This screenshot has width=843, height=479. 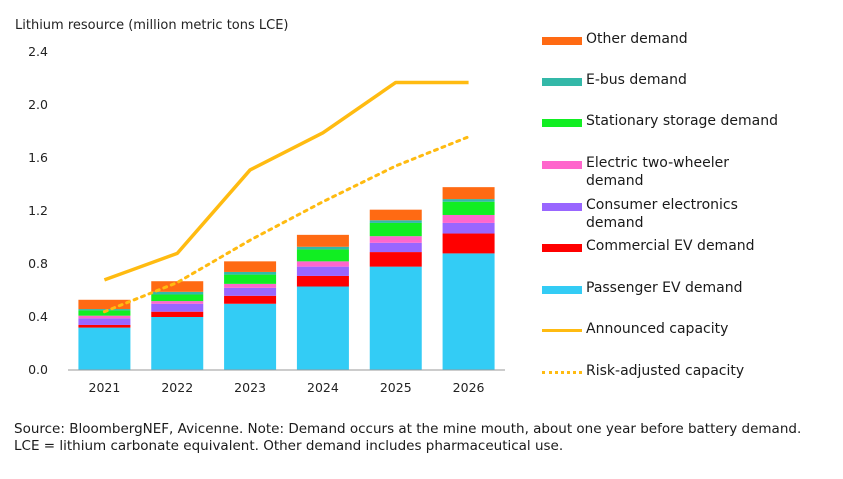 What do you see at coordinates (38, 263) in the screenshot?
I see `y-tick-label: 0.8` at bounding box center [38, 263].